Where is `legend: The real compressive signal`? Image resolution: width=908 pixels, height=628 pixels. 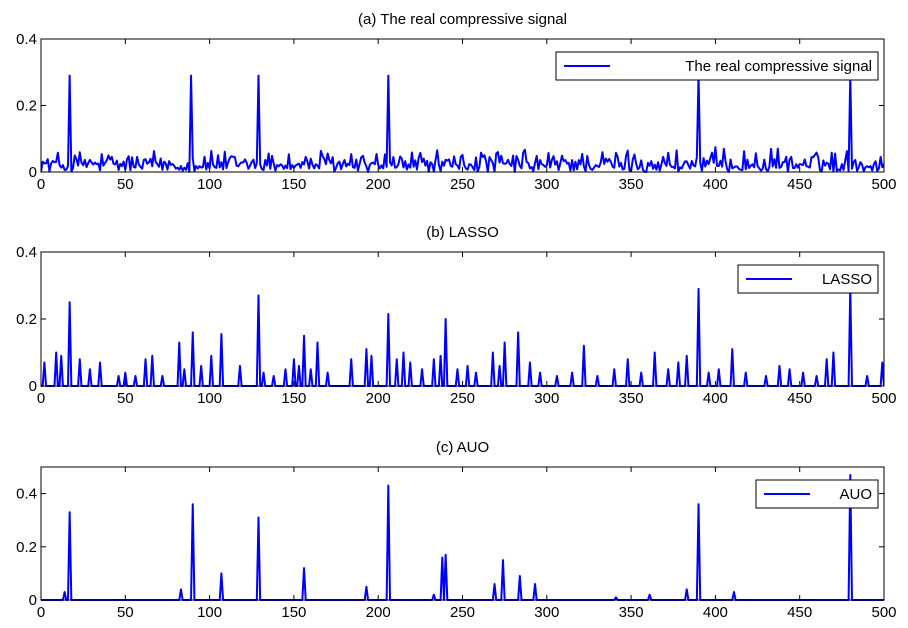 legend: The real compressive signal is located at coordinates (717, 66).